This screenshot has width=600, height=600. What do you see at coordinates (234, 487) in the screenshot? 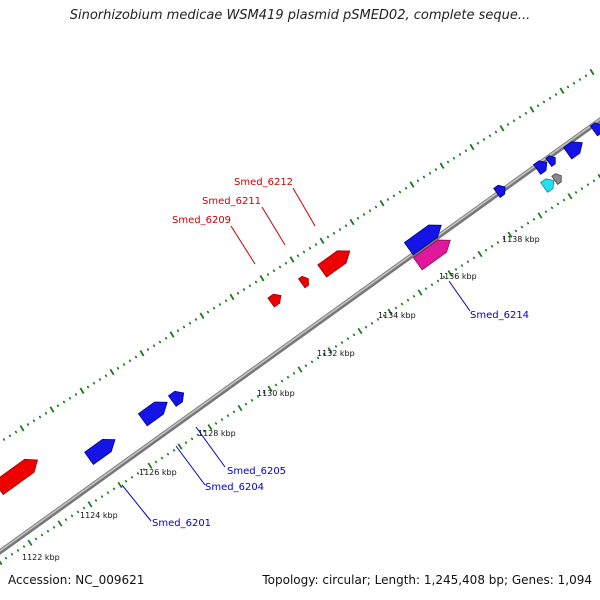
I see `gene-label-smed-6204: Smed_6204` at bounding box center [234, 487].